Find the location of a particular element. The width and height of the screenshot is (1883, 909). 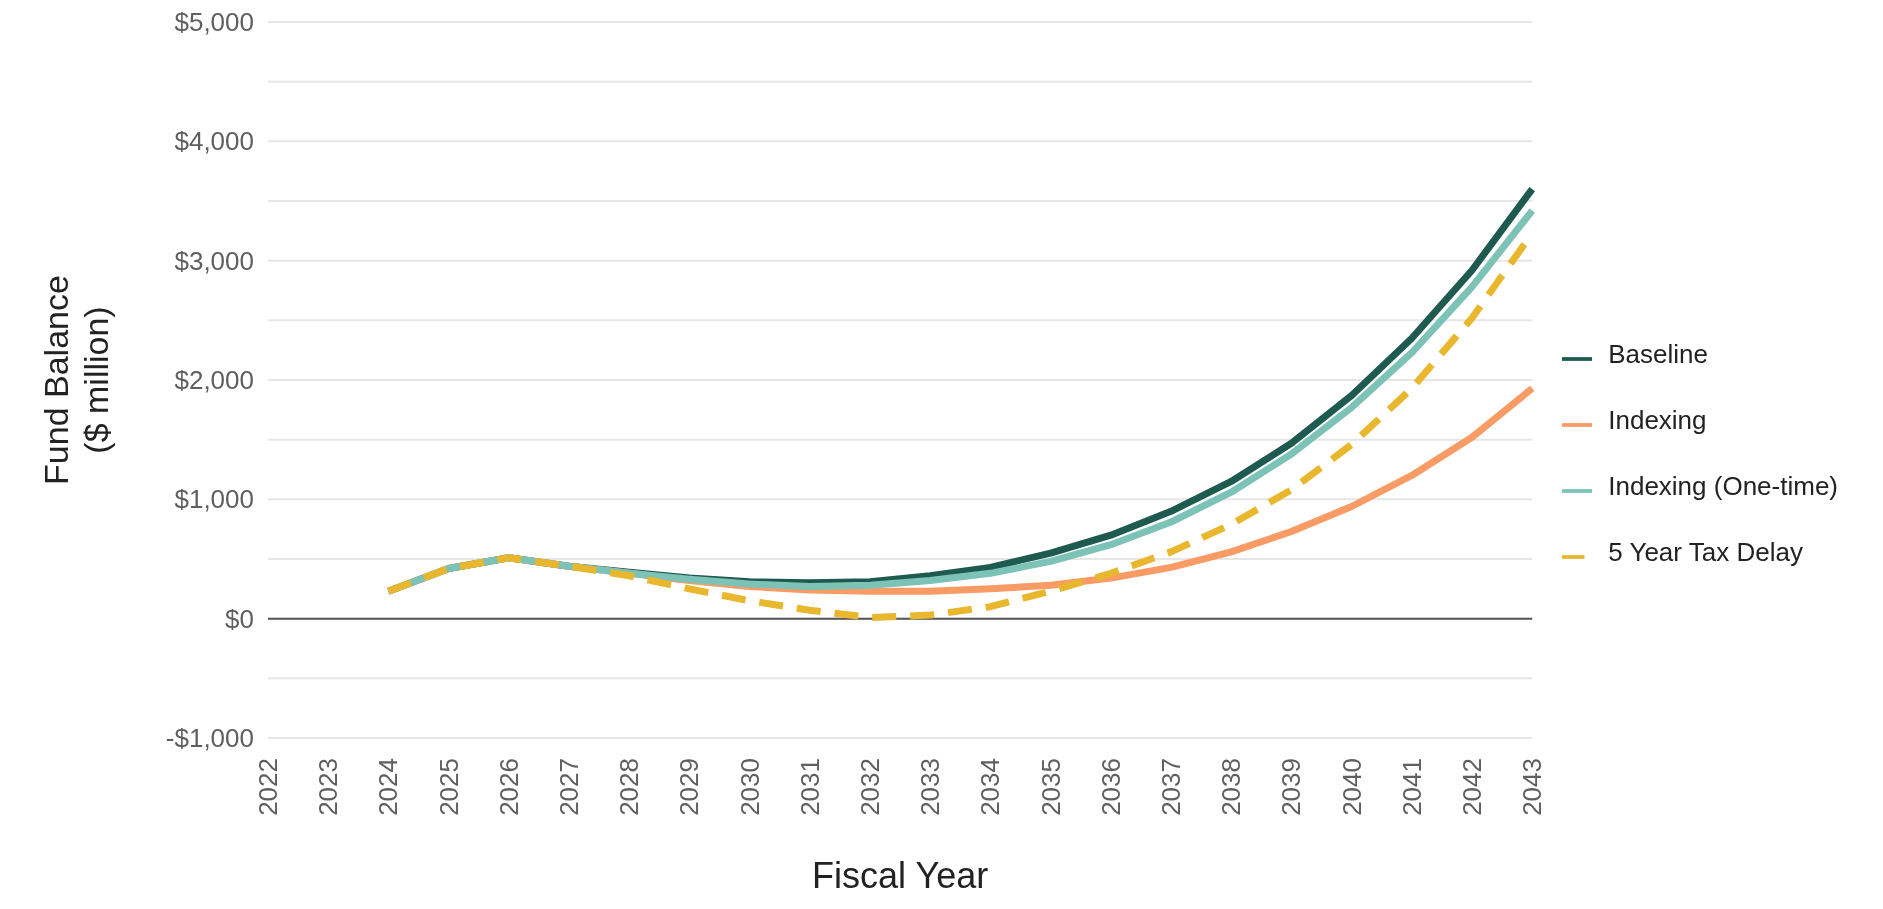

x-tick-label: 2034 is located at coordinates (990, 787).